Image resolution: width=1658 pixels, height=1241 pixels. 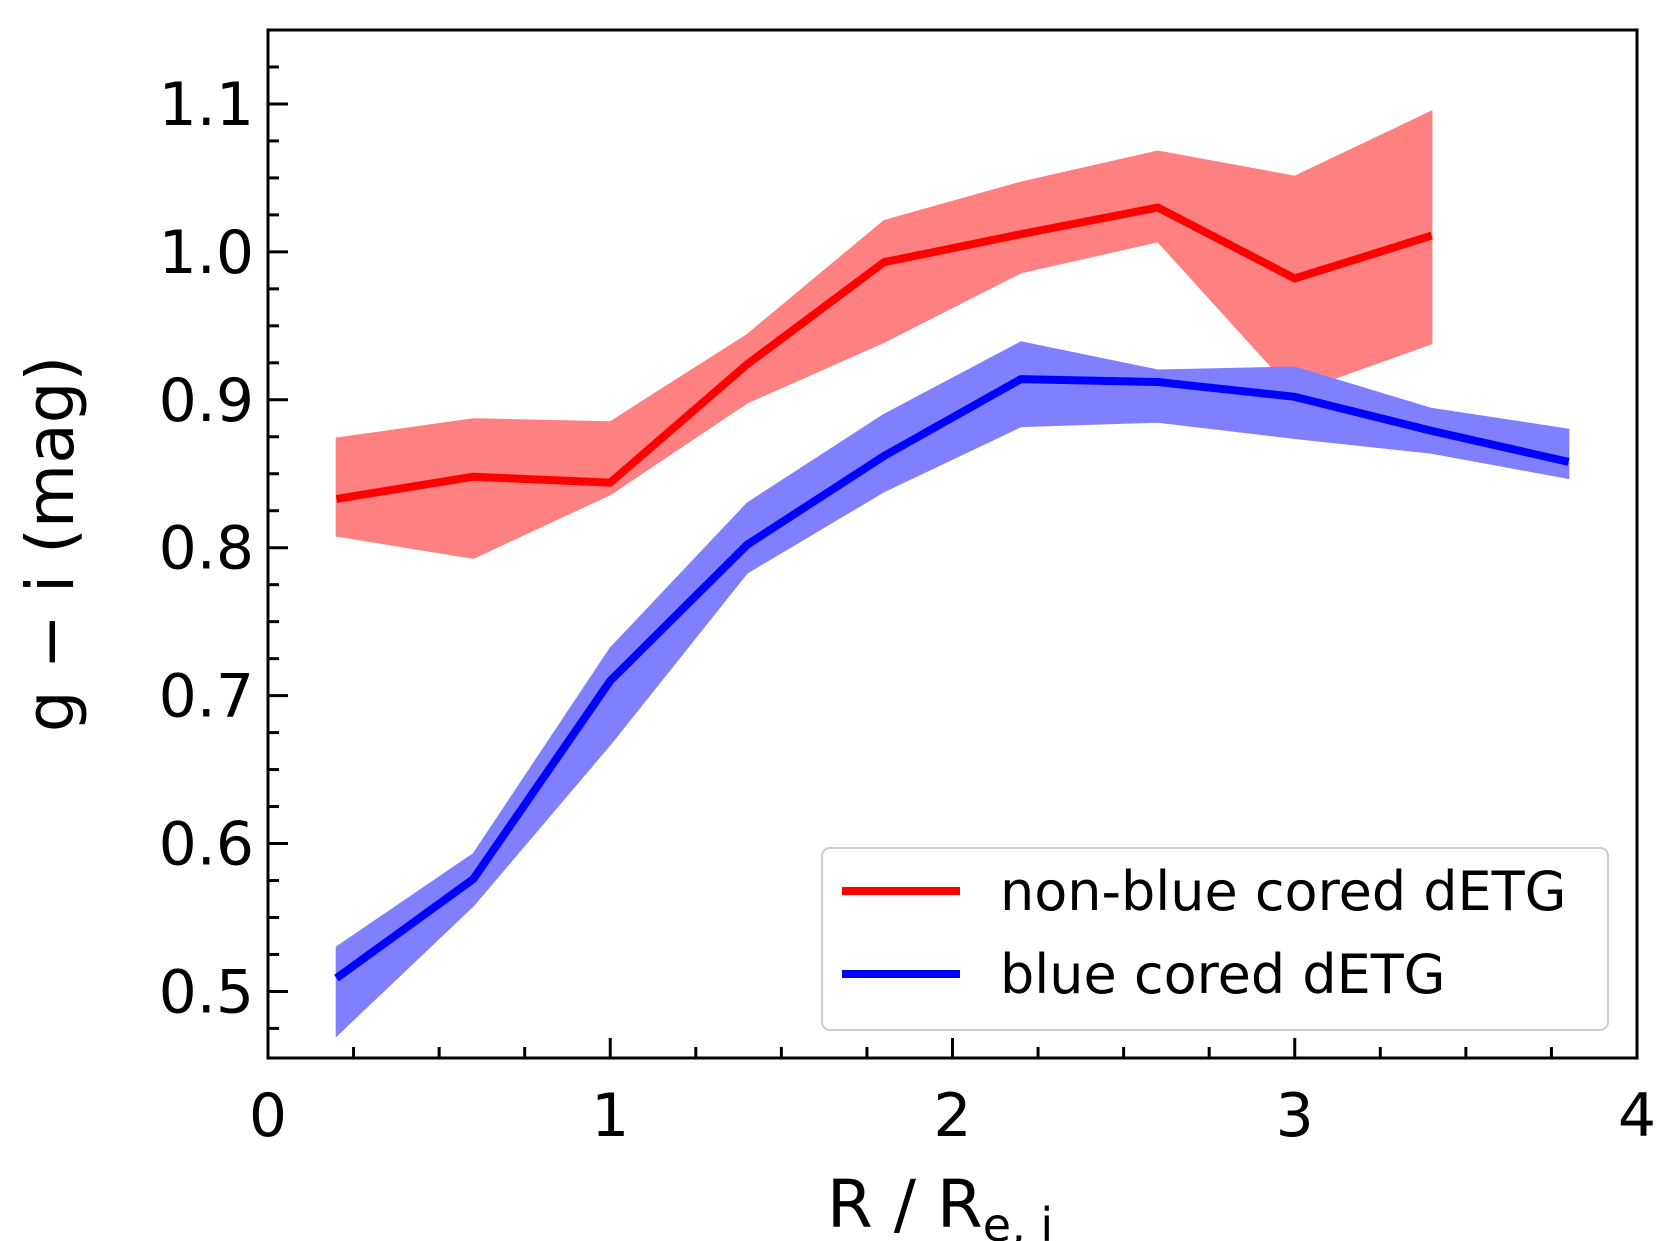 I want to click on x-tick-label: 0, so click(x=268, y=1116).